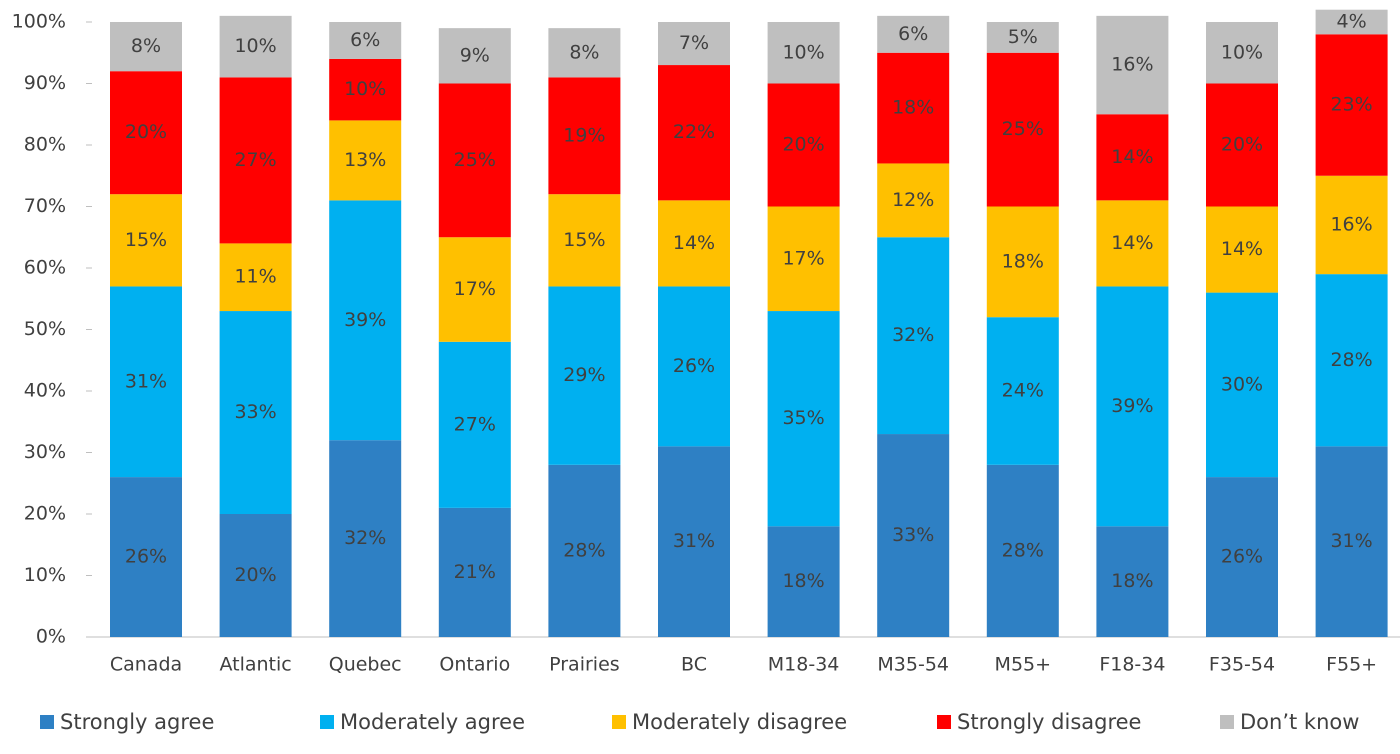 This screenshot has width=1400, height=754. I want to click on data-label: 13%, so click(365, 160).